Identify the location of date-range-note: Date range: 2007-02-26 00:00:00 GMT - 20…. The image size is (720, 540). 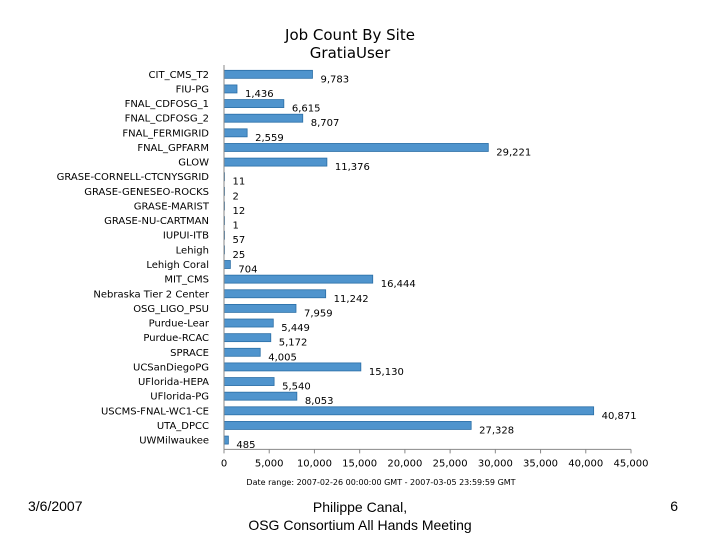
(380, 482).